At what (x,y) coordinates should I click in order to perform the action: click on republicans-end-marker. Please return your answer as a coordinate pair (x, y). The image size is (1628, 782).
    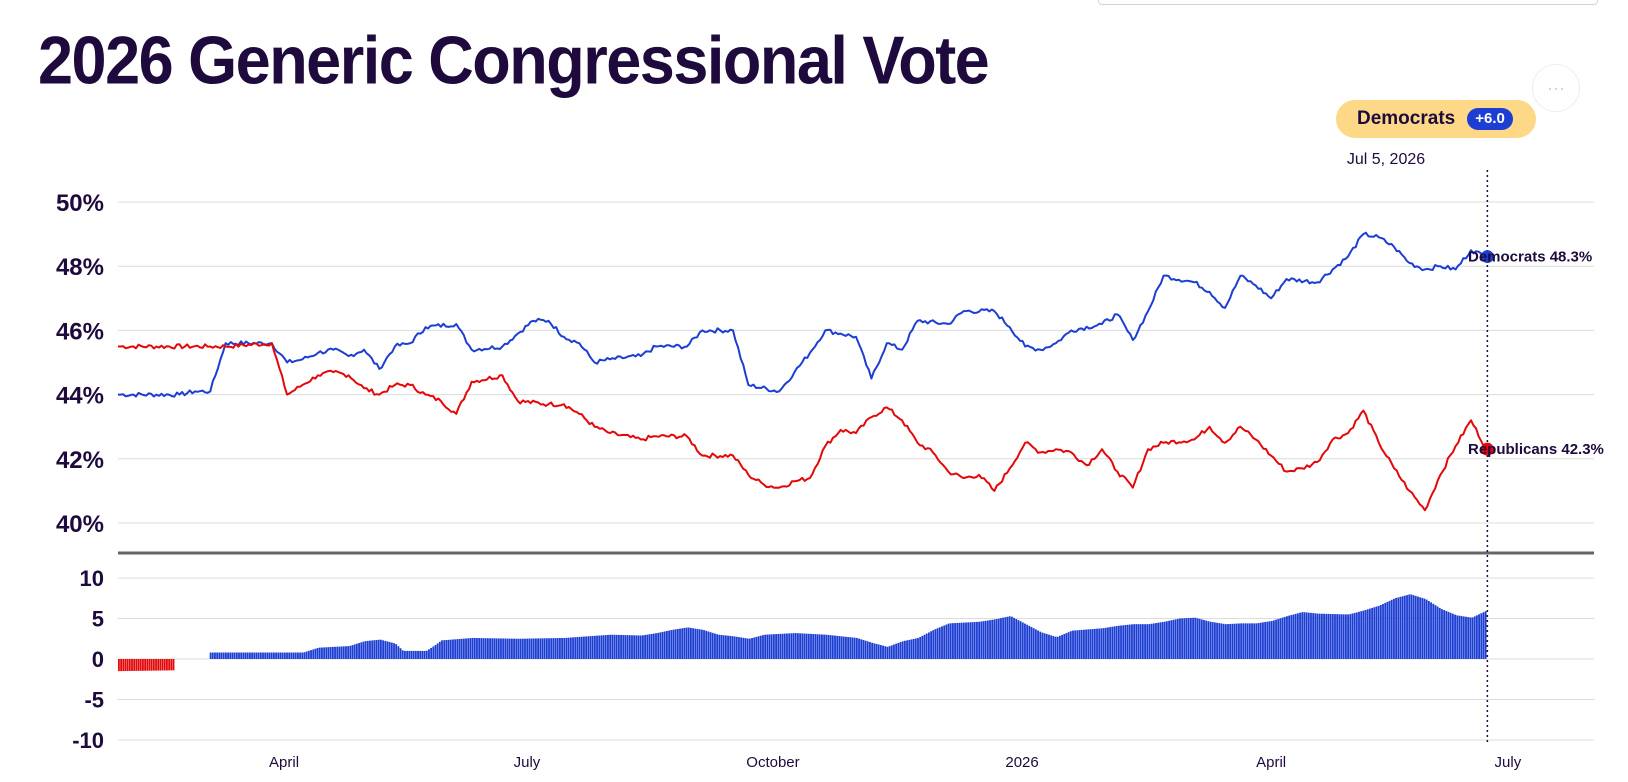
    Looking at the image, I should click on (1487, 449).